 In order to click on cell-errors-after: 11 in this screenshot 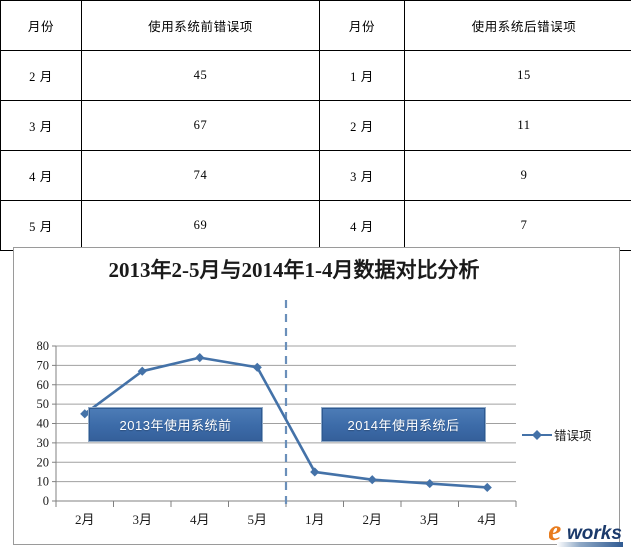, I will do `click(517, 125)`.